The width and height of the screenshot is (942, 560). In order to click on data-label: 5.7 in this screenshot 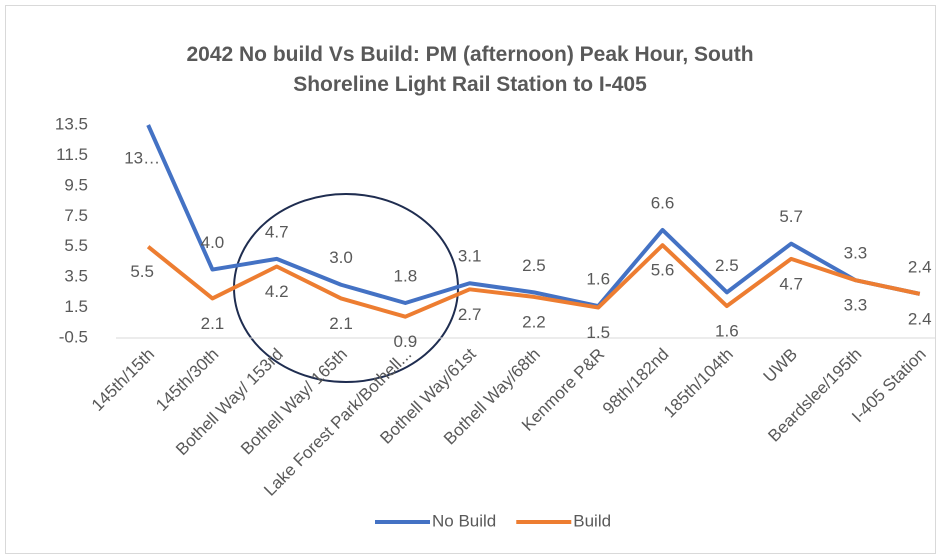, I will do `click(791, 216)`.